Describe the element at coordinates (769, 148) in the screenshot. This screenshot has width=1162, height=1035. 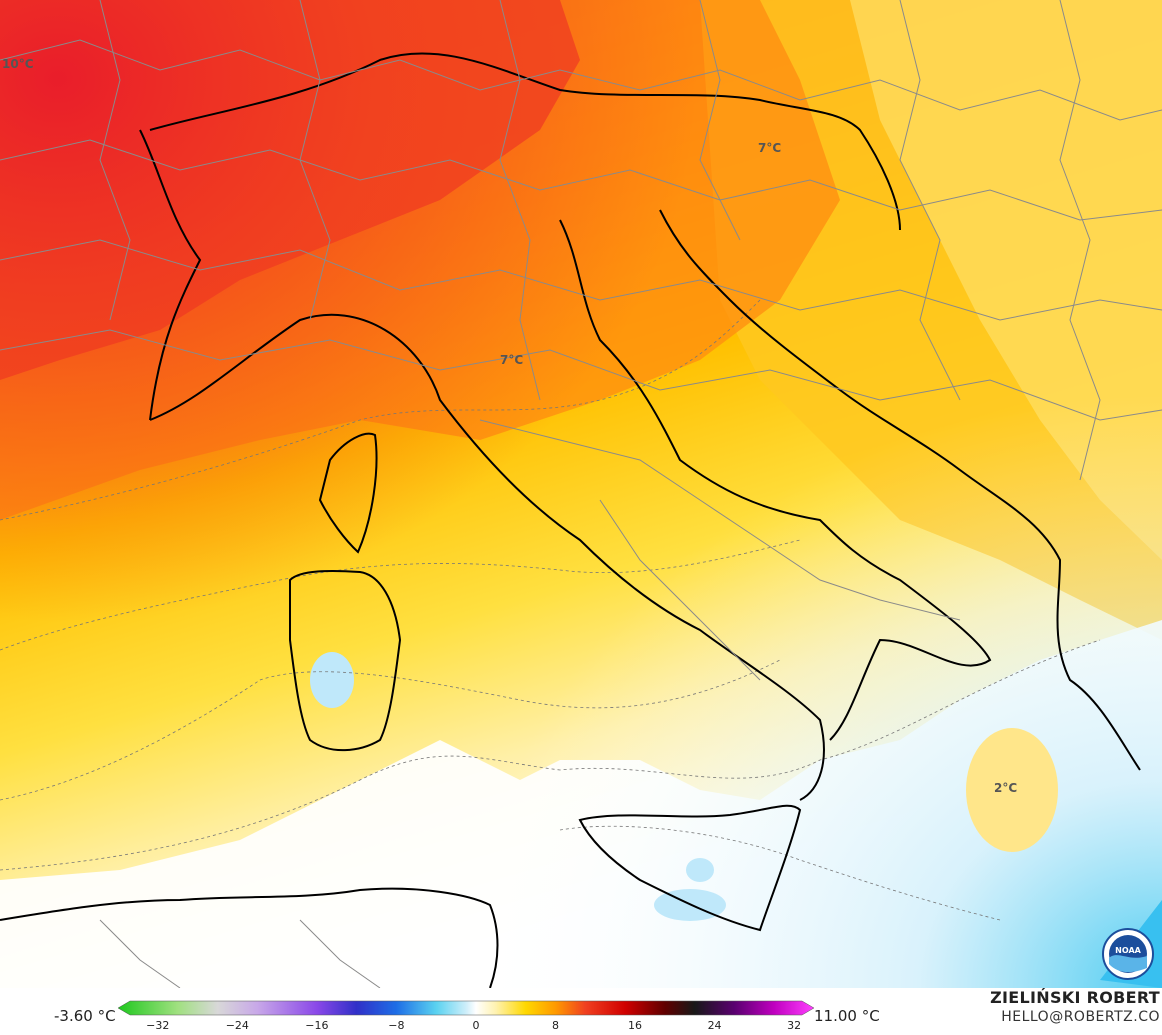
I see `label-7c-slovenia: 7°C` at that location.